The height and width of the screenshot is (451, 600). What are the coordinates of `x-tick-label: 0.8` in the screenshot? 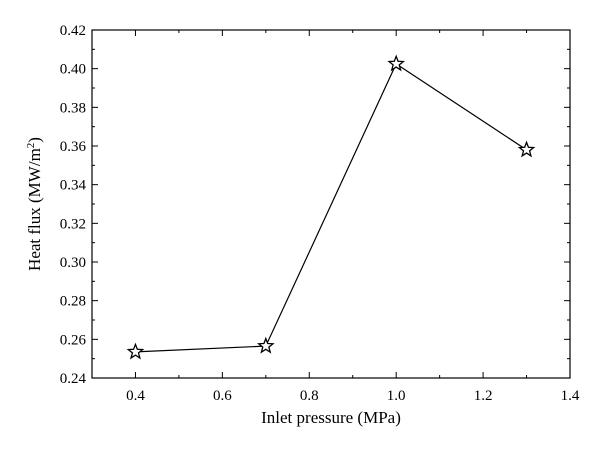 It's located at (309, 396).